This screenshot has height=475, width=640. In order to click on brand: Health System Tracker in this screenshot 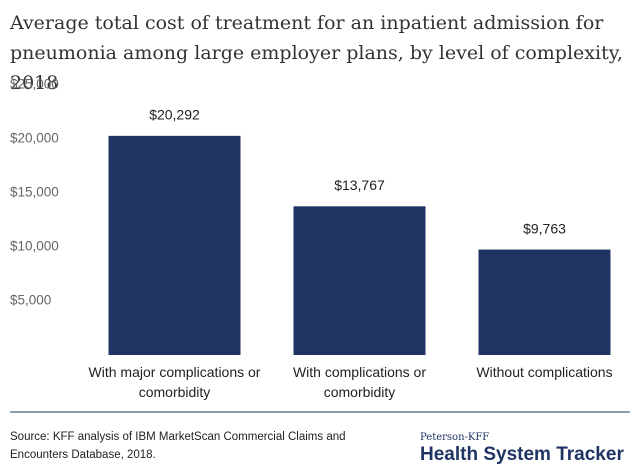, I will do `click(522, 454)`.